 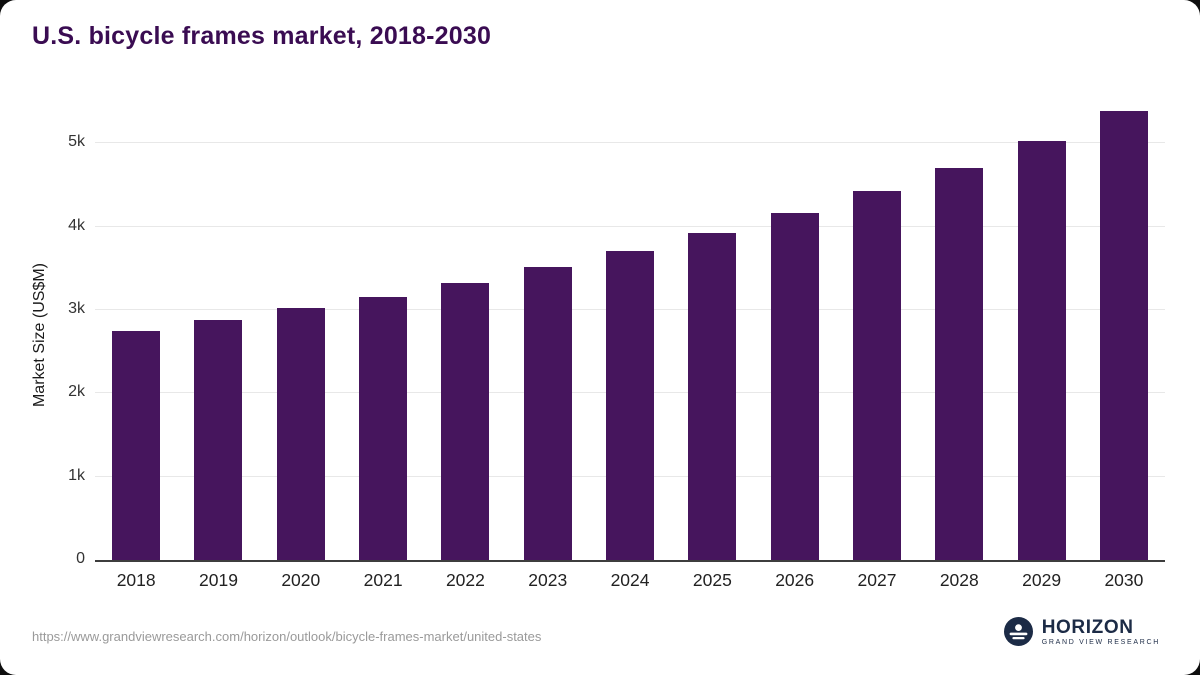 What do you see at coordinates (1042, 580) in the screenshot?
I see `x-tick-label: 2029` at bounding box center [1042, 580].